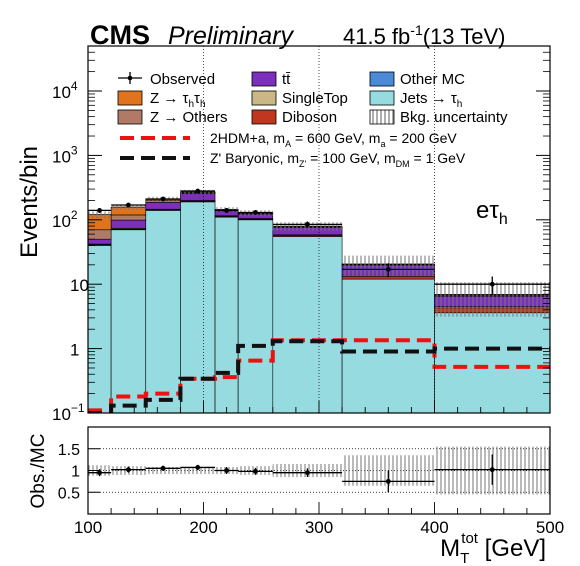  What do you see at coordinates (197, 98) in the screenshot?
I see `ztautau-mid: τ` at bounding box center [197, 98].